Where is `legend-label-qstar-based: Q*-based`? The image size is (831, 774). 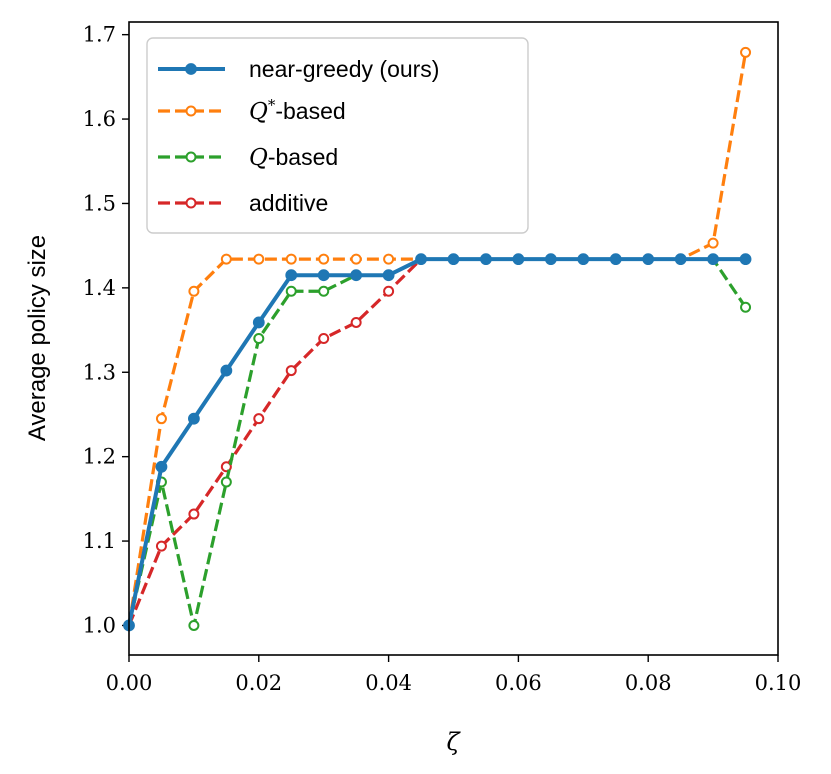
legend-label-qstar-based: Q*-based is located at coordinates (297, 110).